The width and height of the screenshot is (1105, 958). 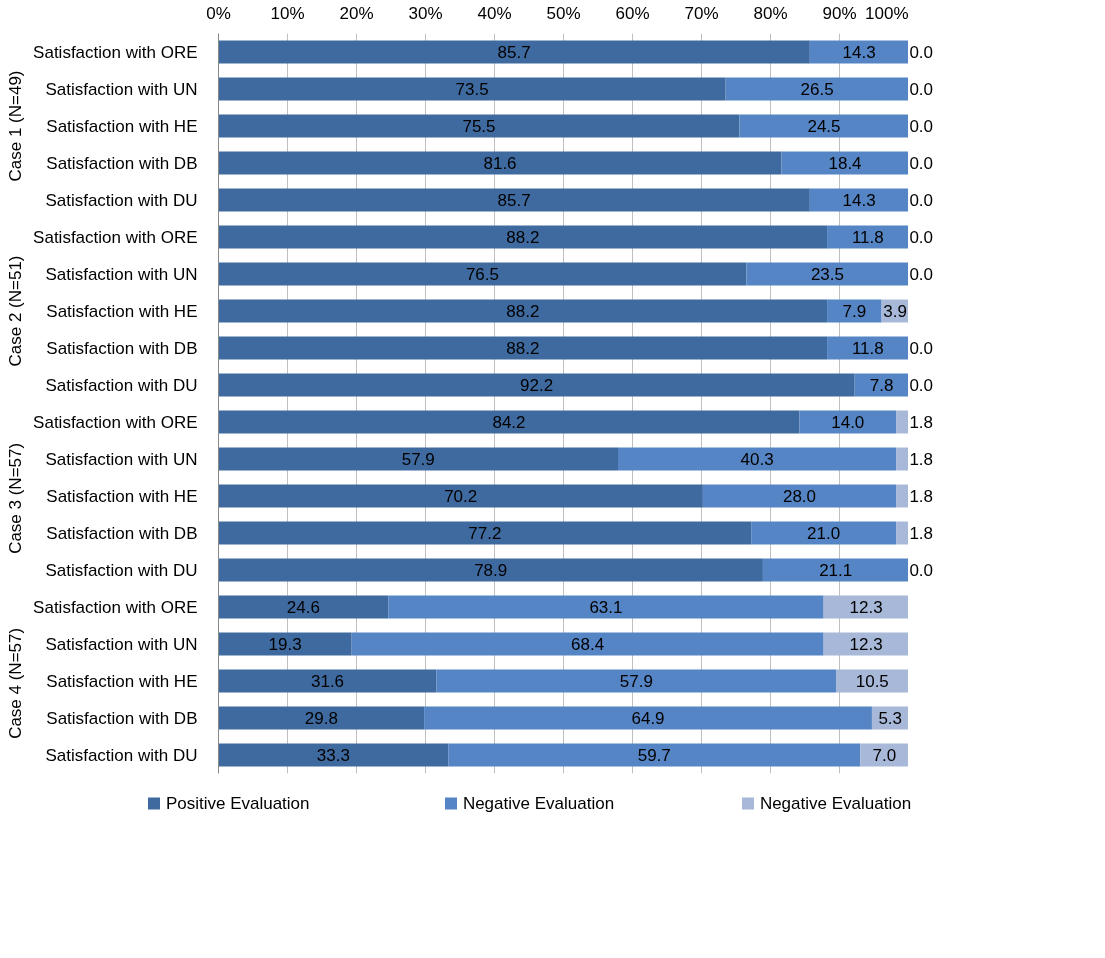 What do you see at coordinates (770, 13) in the screenshot?
I see `x-tick-label: 80%` at bounding box center [770, 13].